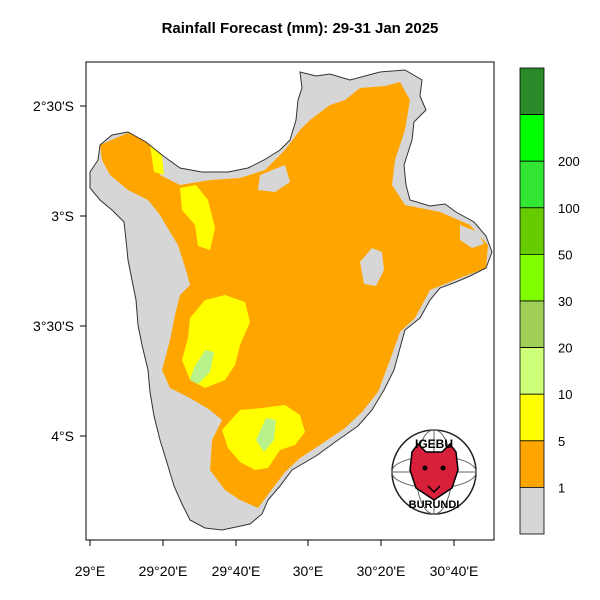  I want to click on lon-label: 30°20'E, so click(381, 571).